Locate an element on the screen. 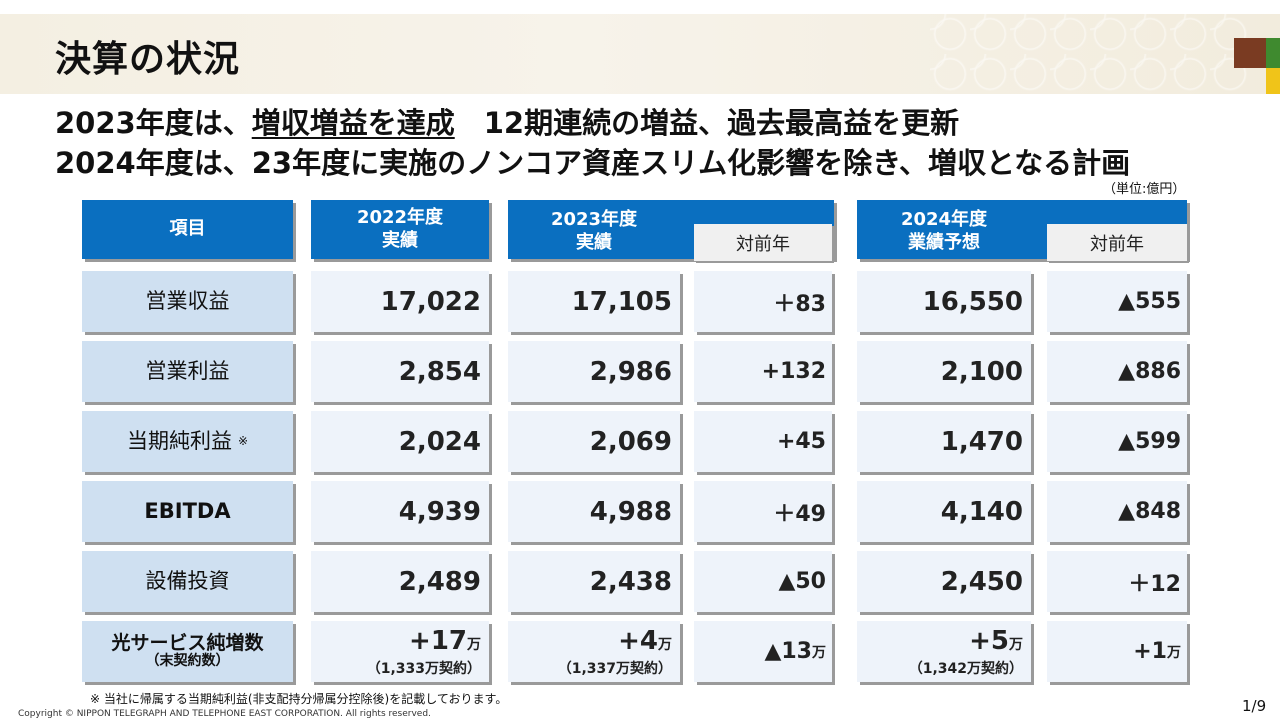 This screenshot has width=1280, height=720. fiber-2023-diff-value: ▲13 is located at coordinates (788, 651).